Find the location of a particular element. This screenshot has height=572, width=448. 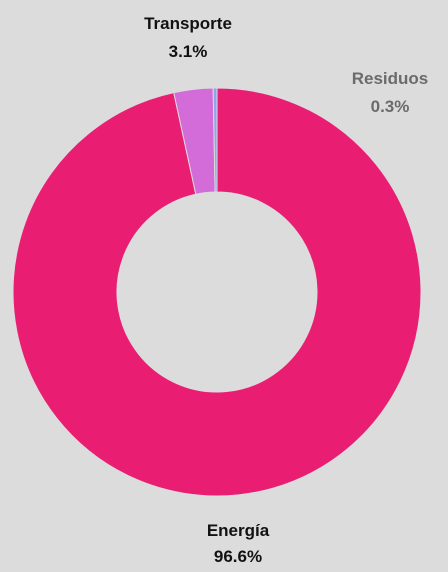

slice-value-residuos: 0.3% is located at coordinates (390, 106).